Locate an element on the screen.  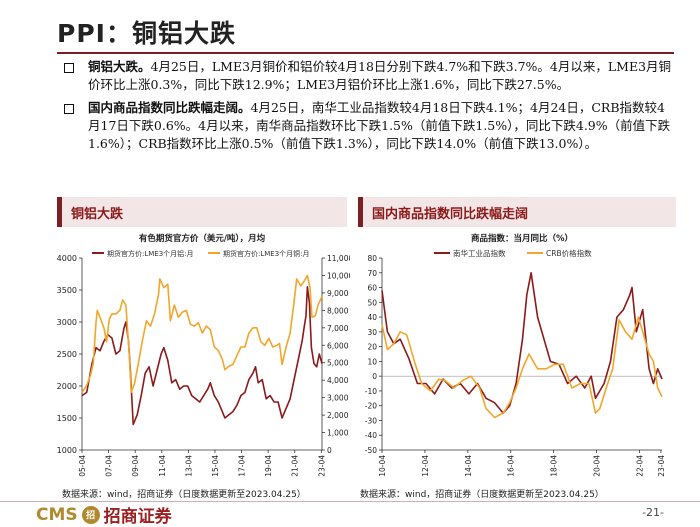
right-source-note: 数据来源：wind，招商证券（日度数据更新至2023.04.25） is located at coordinates (482, 495).